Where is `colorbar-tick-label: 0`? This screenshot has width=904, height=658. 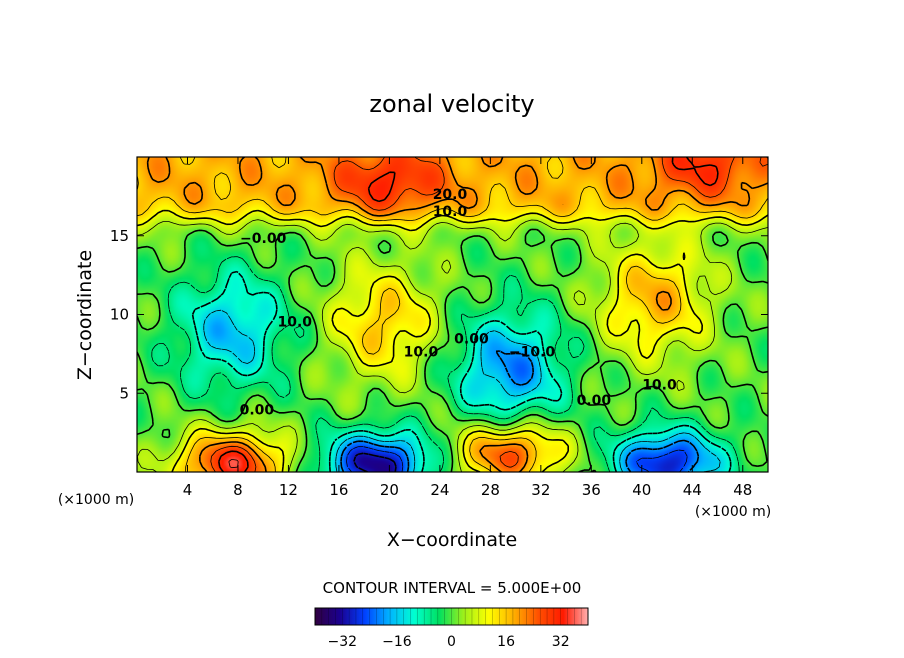
colorbar-tick-label: 0 is located at coordinates (451, 642).